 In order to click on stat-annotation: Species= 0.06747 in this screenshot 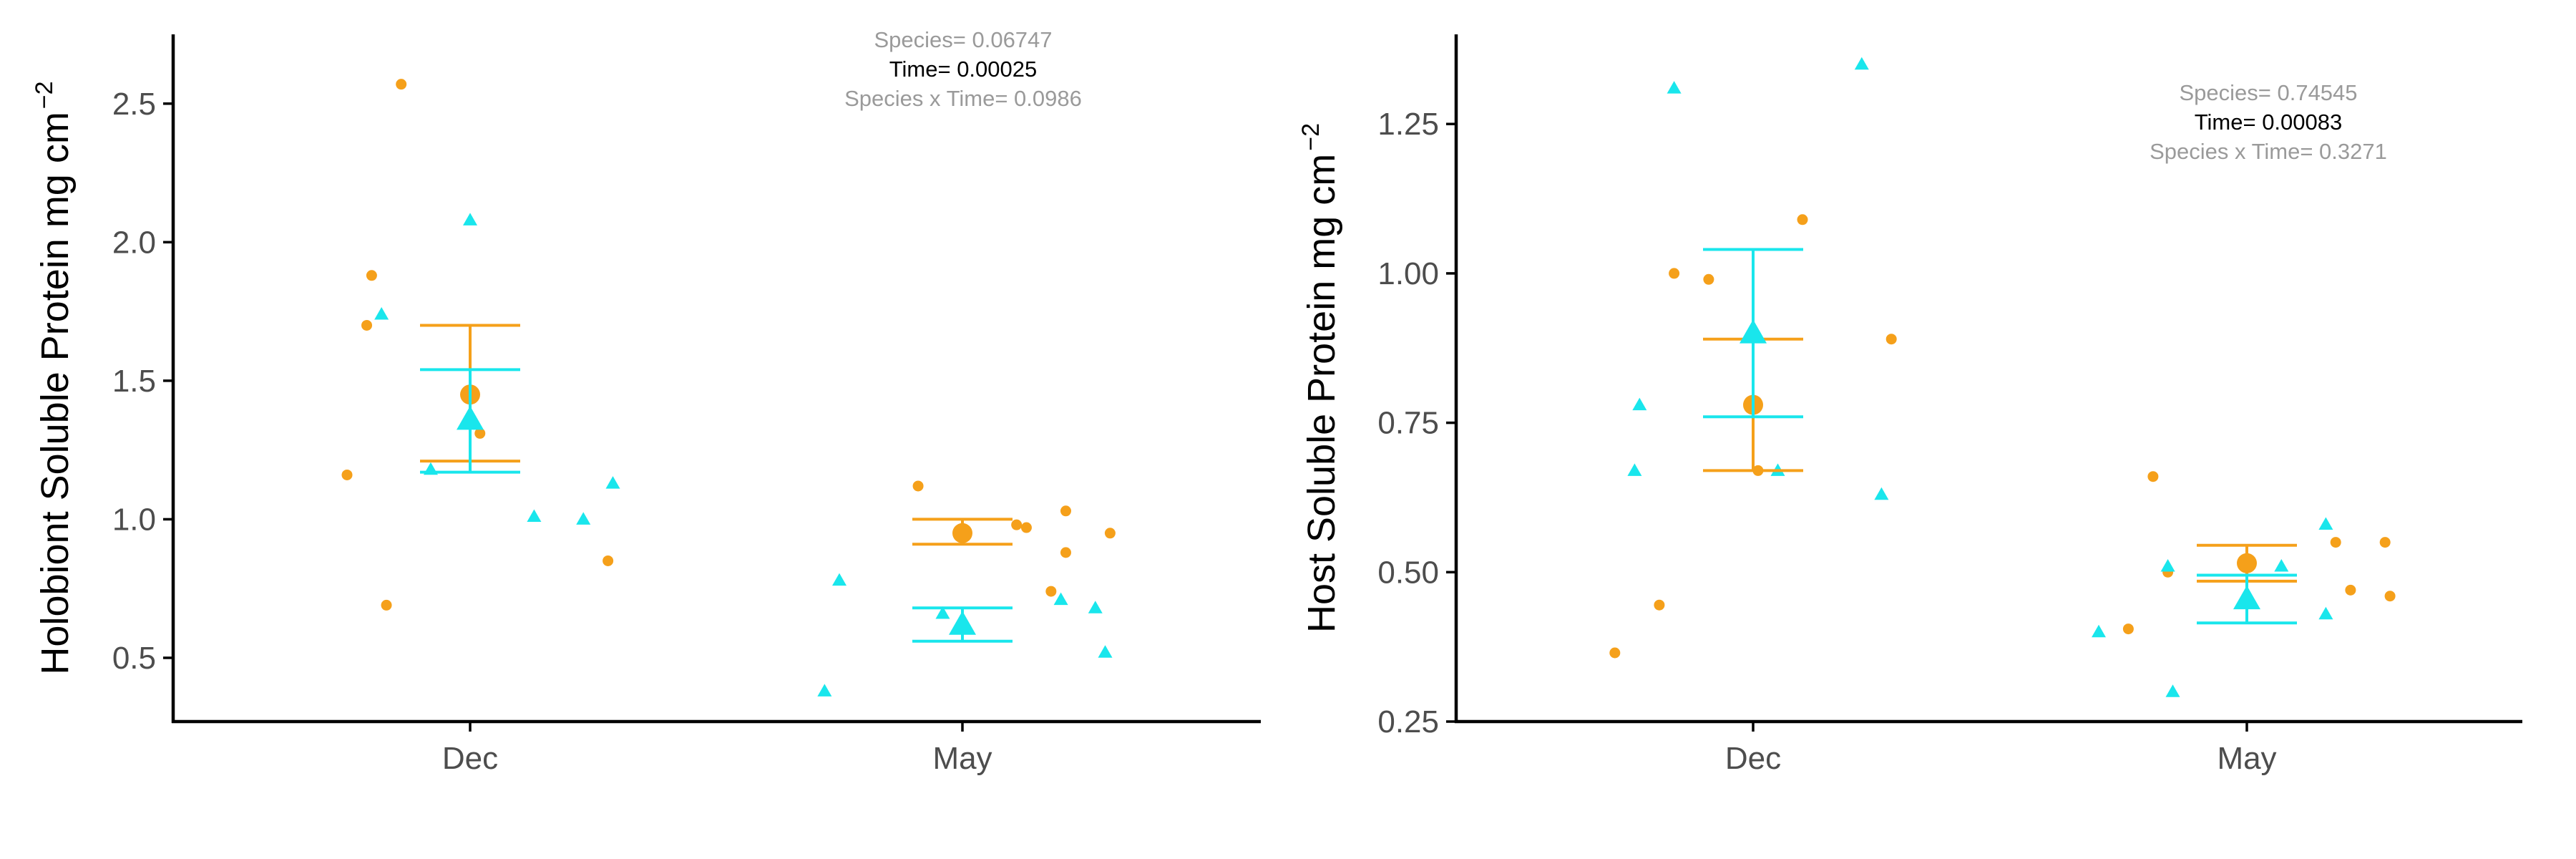, I will do `click(963, 39)`.